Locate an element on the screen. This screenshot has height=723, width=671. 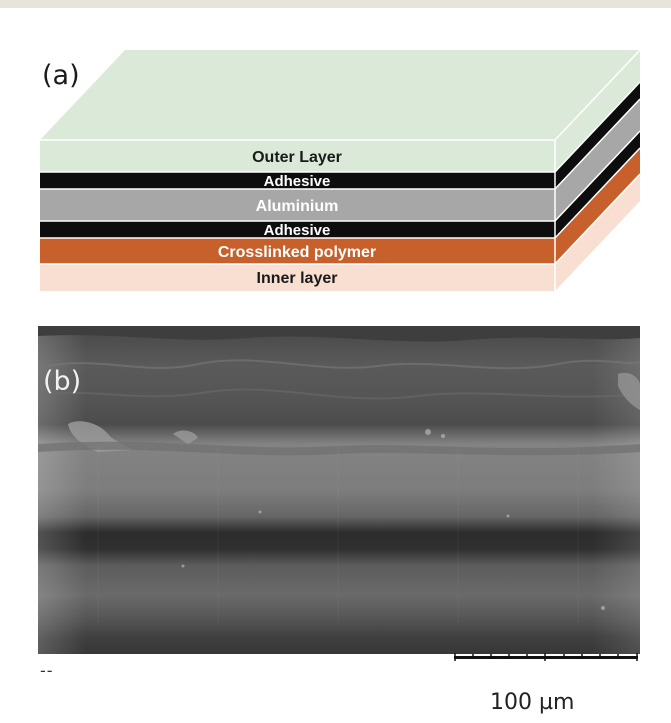
layer-outer is located at coordinates (297, 156).